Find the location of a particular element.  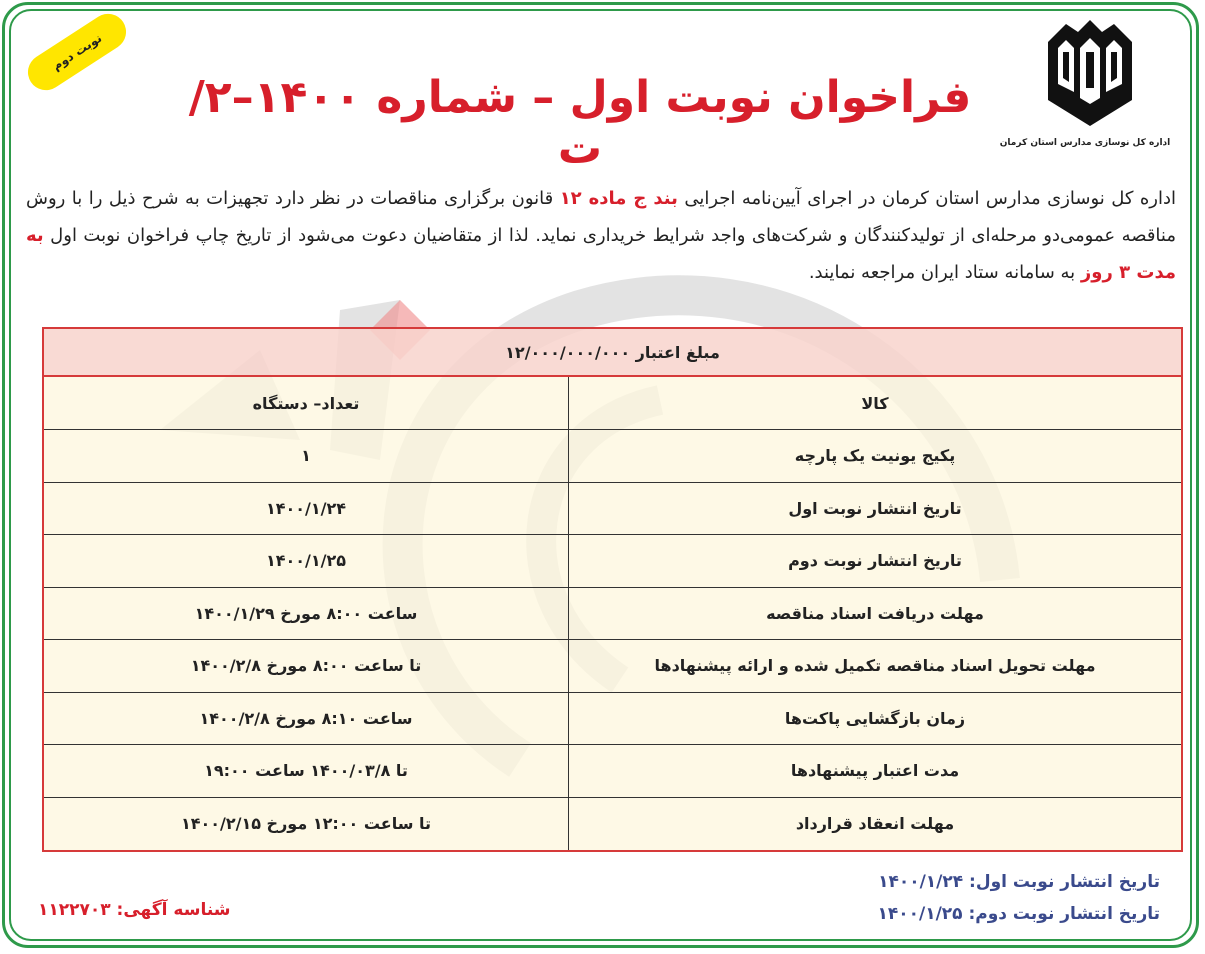

first-publish-date: تاریخ انتشار نوبت اول: ۱۴۰۰/۱/۲۴ is located at coordinates (1019, 882).